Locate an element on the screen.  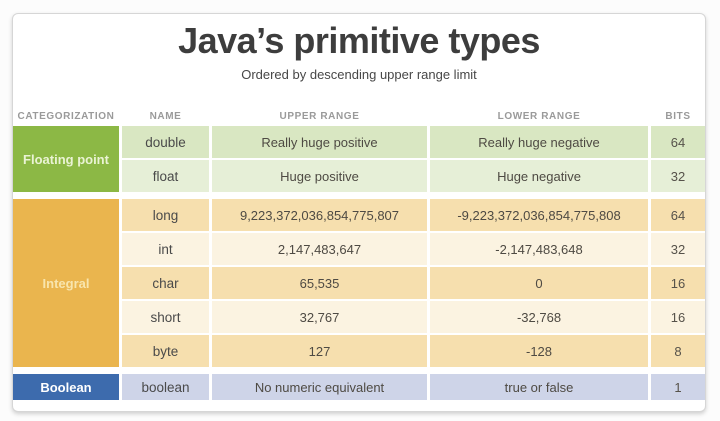
cell-name: boolean is located at coordinates (165, 387).